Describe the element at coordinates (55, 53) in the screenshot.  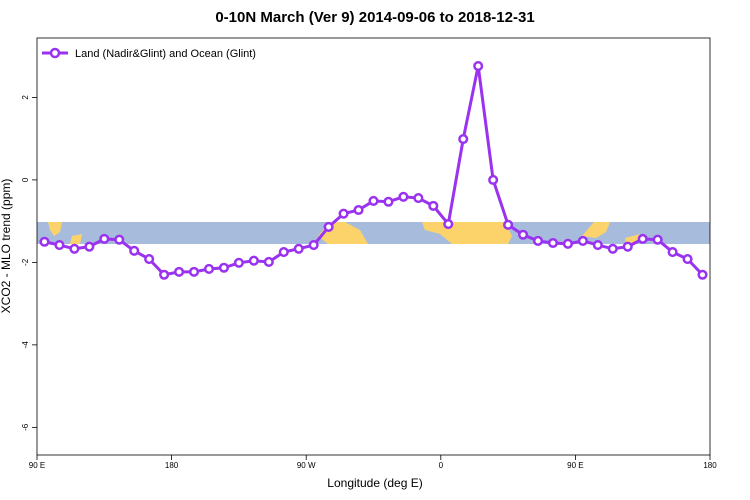
I see `legend-marker` at that location.